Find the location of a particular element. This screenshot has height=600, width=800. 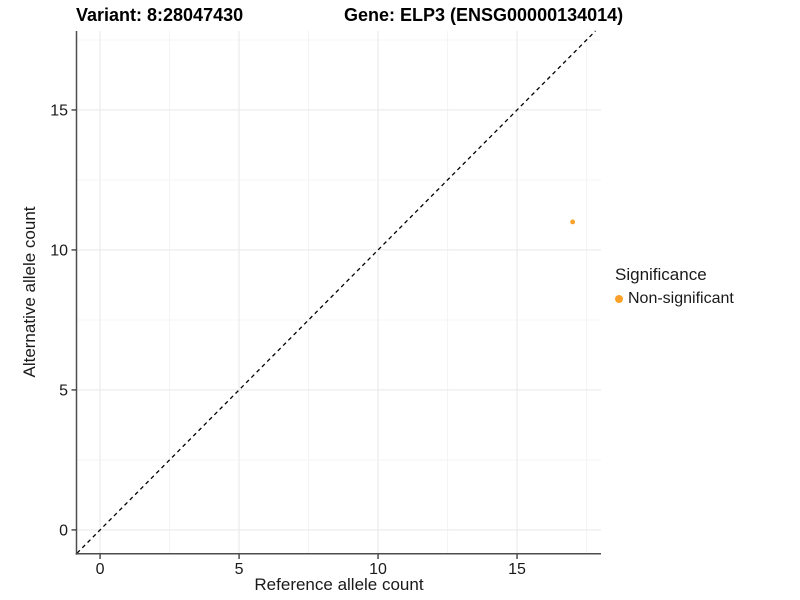

legend-point-icon is located at coordinates (619, 299).